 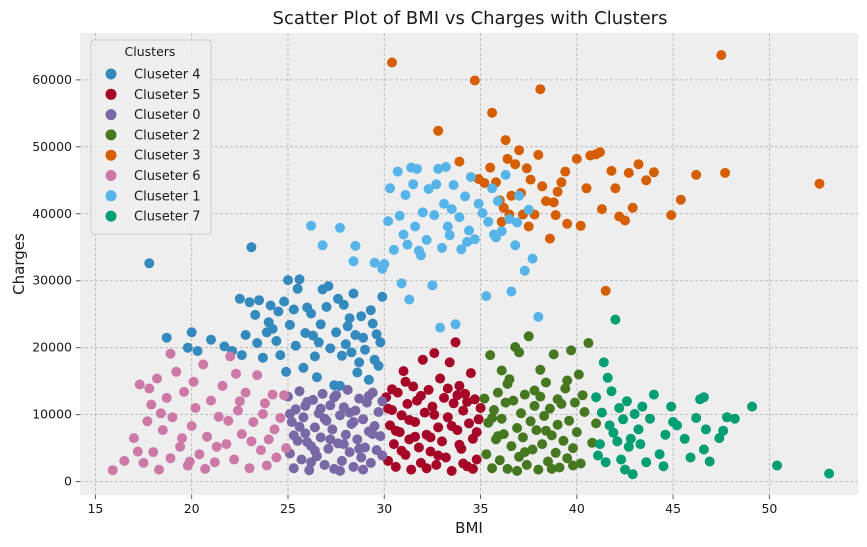 I want to click on y-tick-label: 30000, so click(x=52, y=280).